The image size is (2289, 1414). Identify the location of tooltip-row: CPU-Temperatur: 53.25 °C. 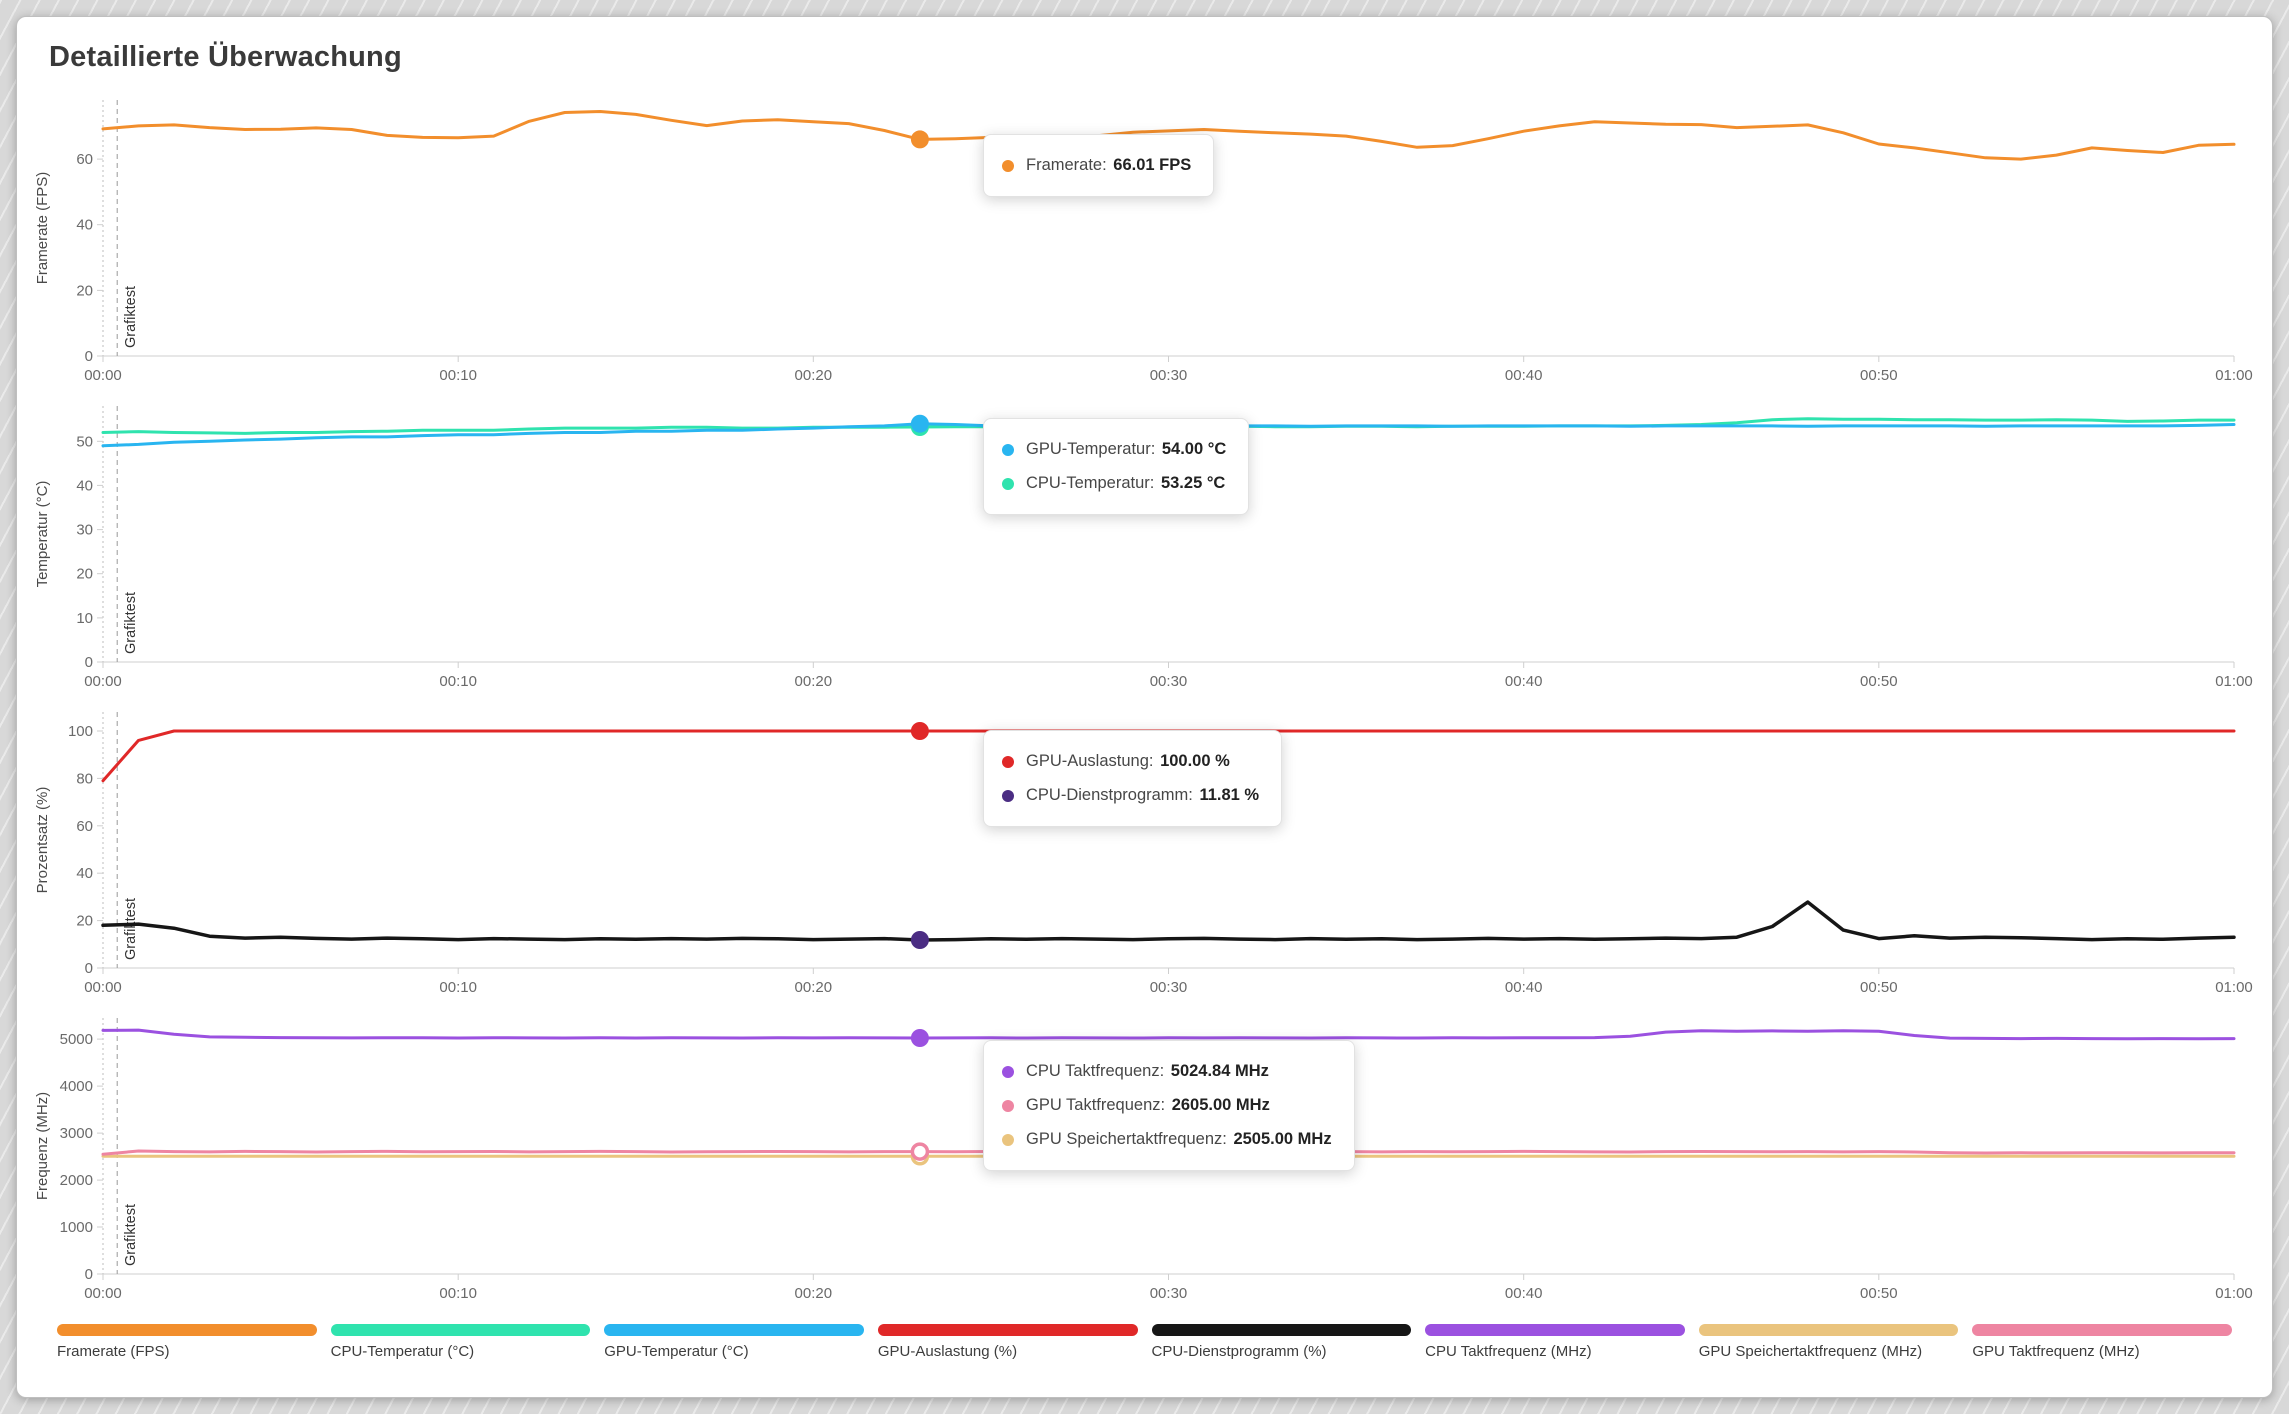
(1114, 483).